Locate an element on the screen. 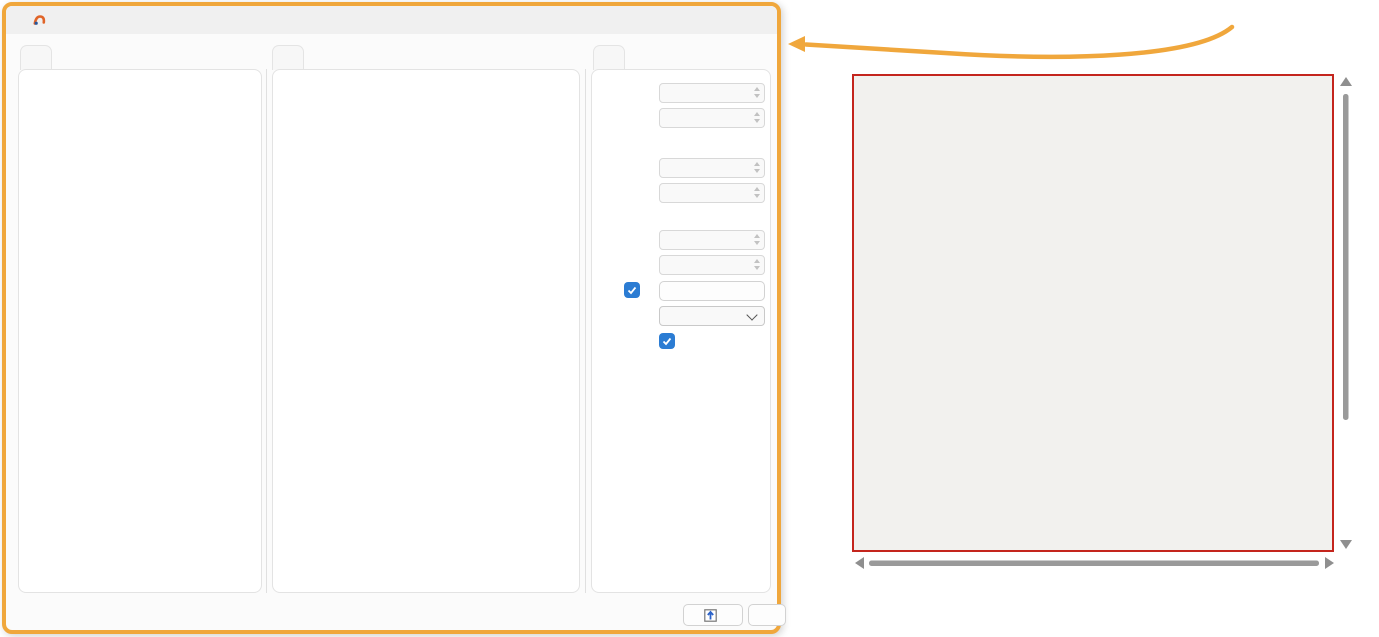 Image resolution: width=1379 pixels, height=637 pixels. export-button is located at coordinates (713, 615).